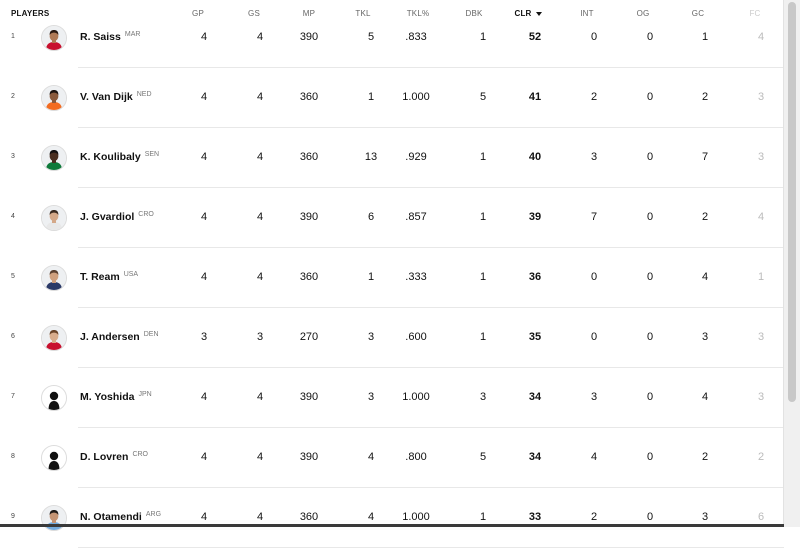  I want to click on col-header-og: OG, so click(643, 13).